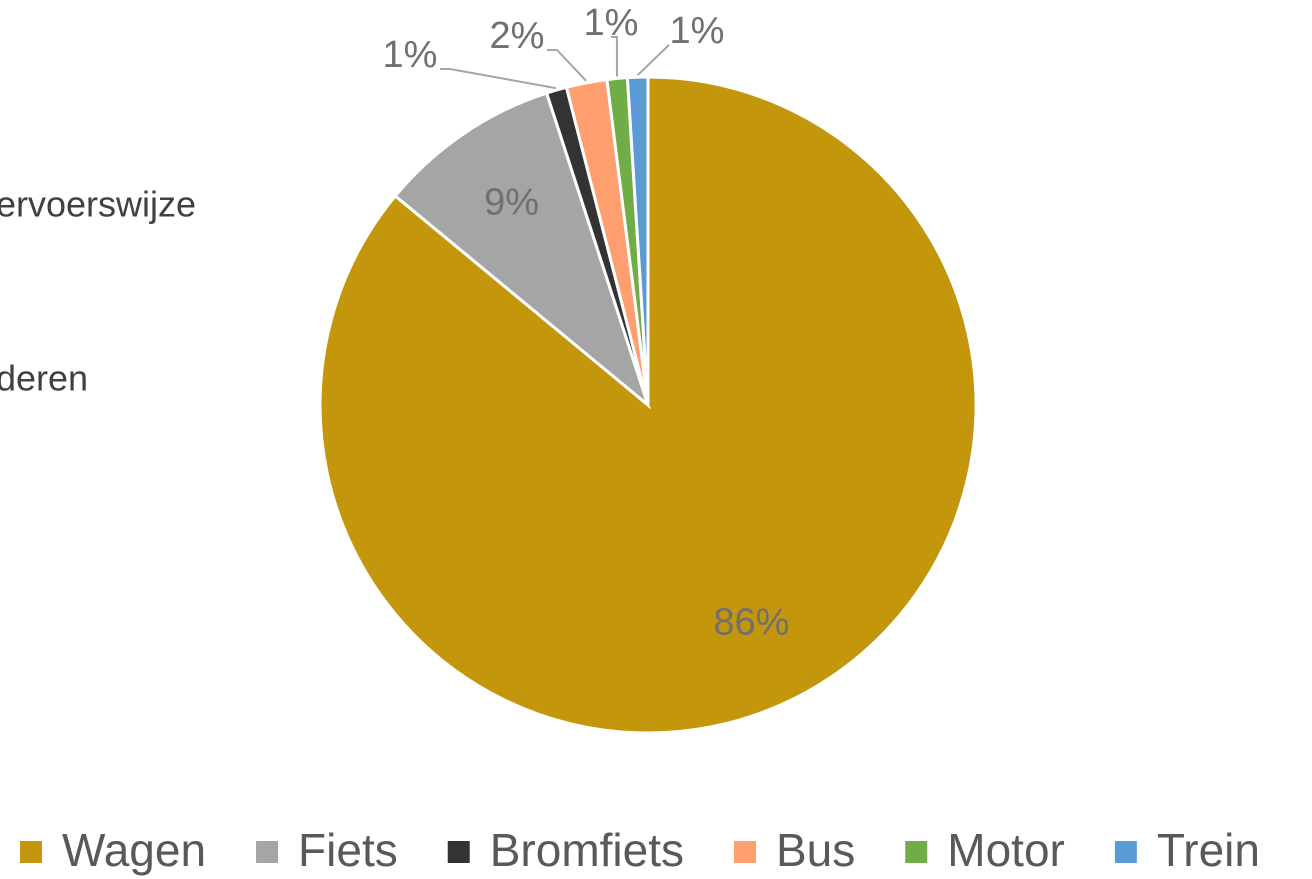 This screenshot has height=879, width=1312. What do you see at coordinates (1208, 850) in the screenshot?
I see `legend-label: Trein` at bounding box center [1208, 850].